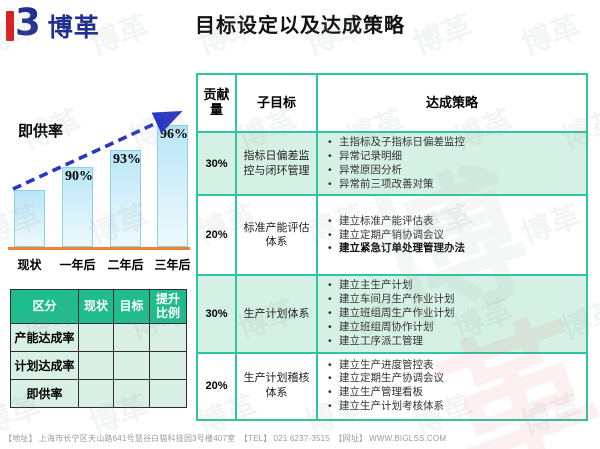 The width and height of the screenshot is (600, 449). Describe the element at coordinates (408, 438) in the screenshot. I see `web-value: WWW.BIGLSS.COM` at that location.